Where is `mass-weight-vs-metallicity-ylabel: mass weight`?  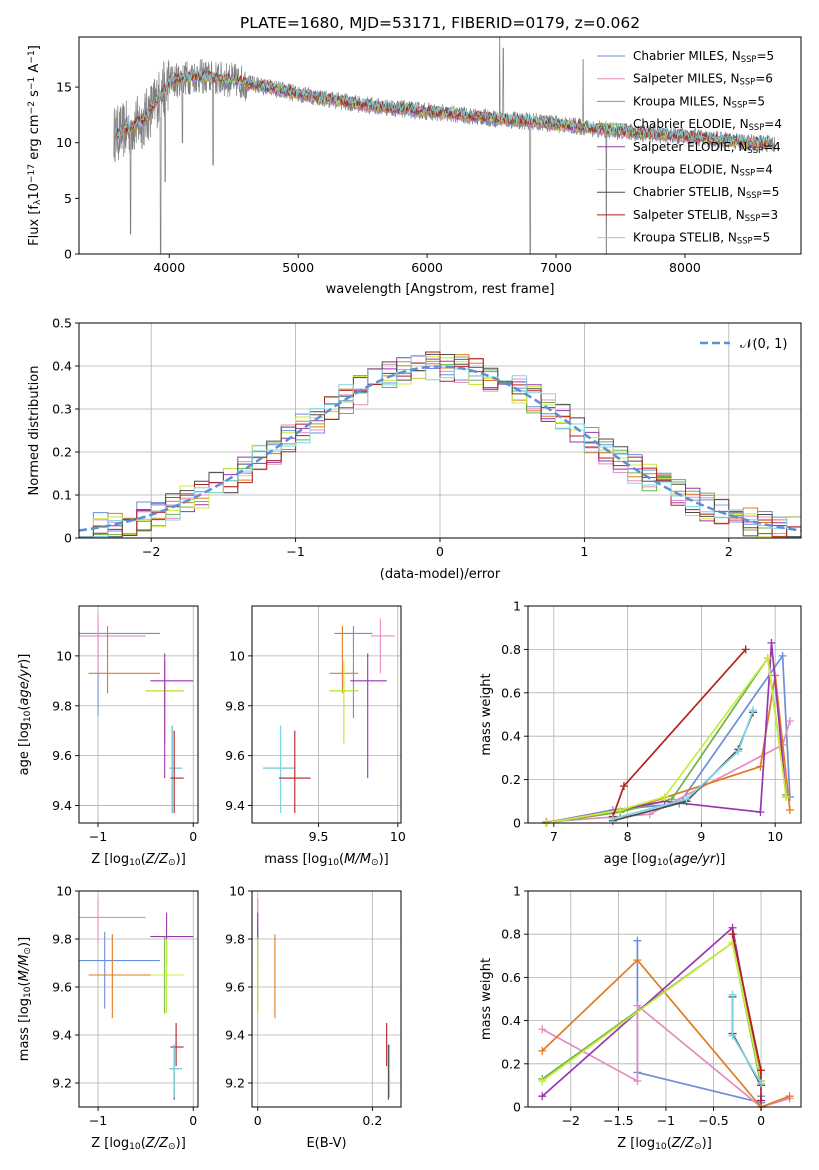
mass-weight-vs-metallicity-ylabel: mass weight is located at coordinates (486, 999).